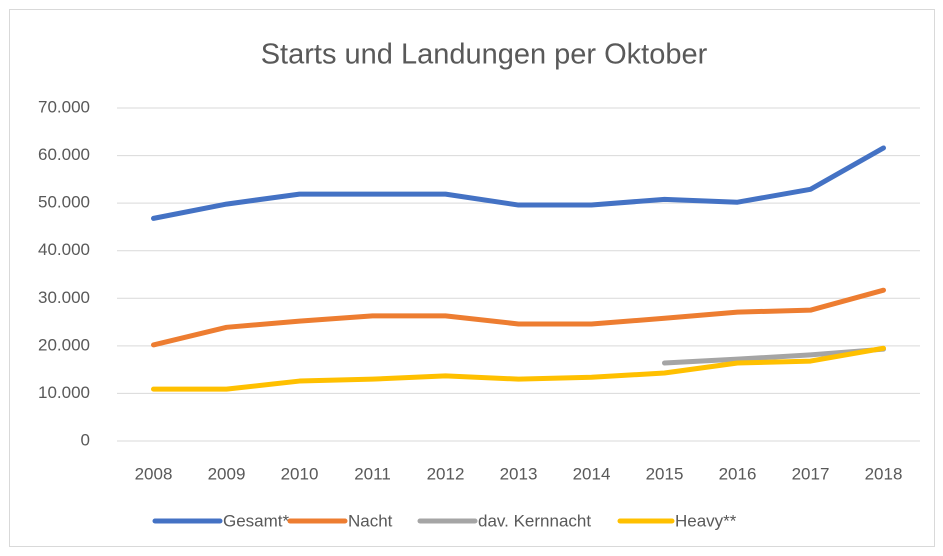 Image resolution: width=943 pixels, height=556 pixels. Describe the element at coordinates (227, 473) in the screenshot. I see `x-tick-label: 2009` at that location.